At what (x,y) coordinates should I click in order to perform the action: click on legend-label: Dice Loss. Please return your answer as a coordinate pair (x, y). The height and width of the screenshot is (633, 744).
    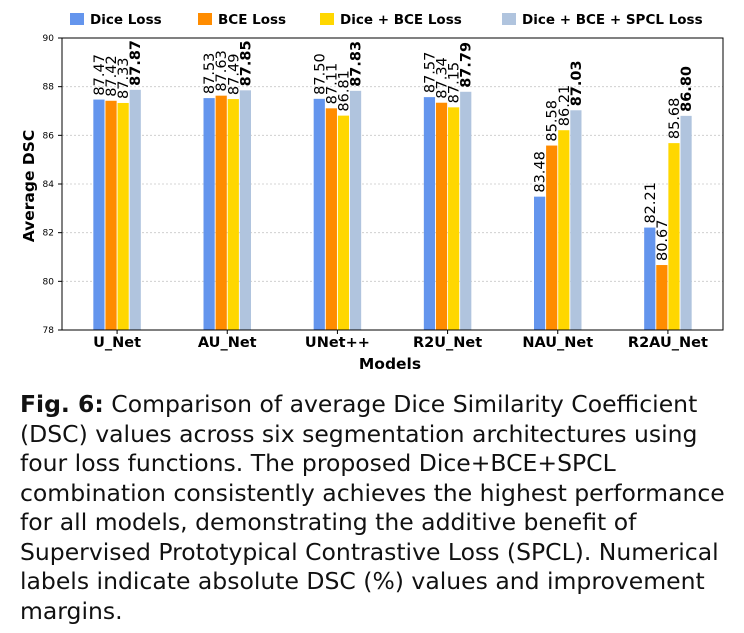
    Looking at the image, I should click on (126, 20).